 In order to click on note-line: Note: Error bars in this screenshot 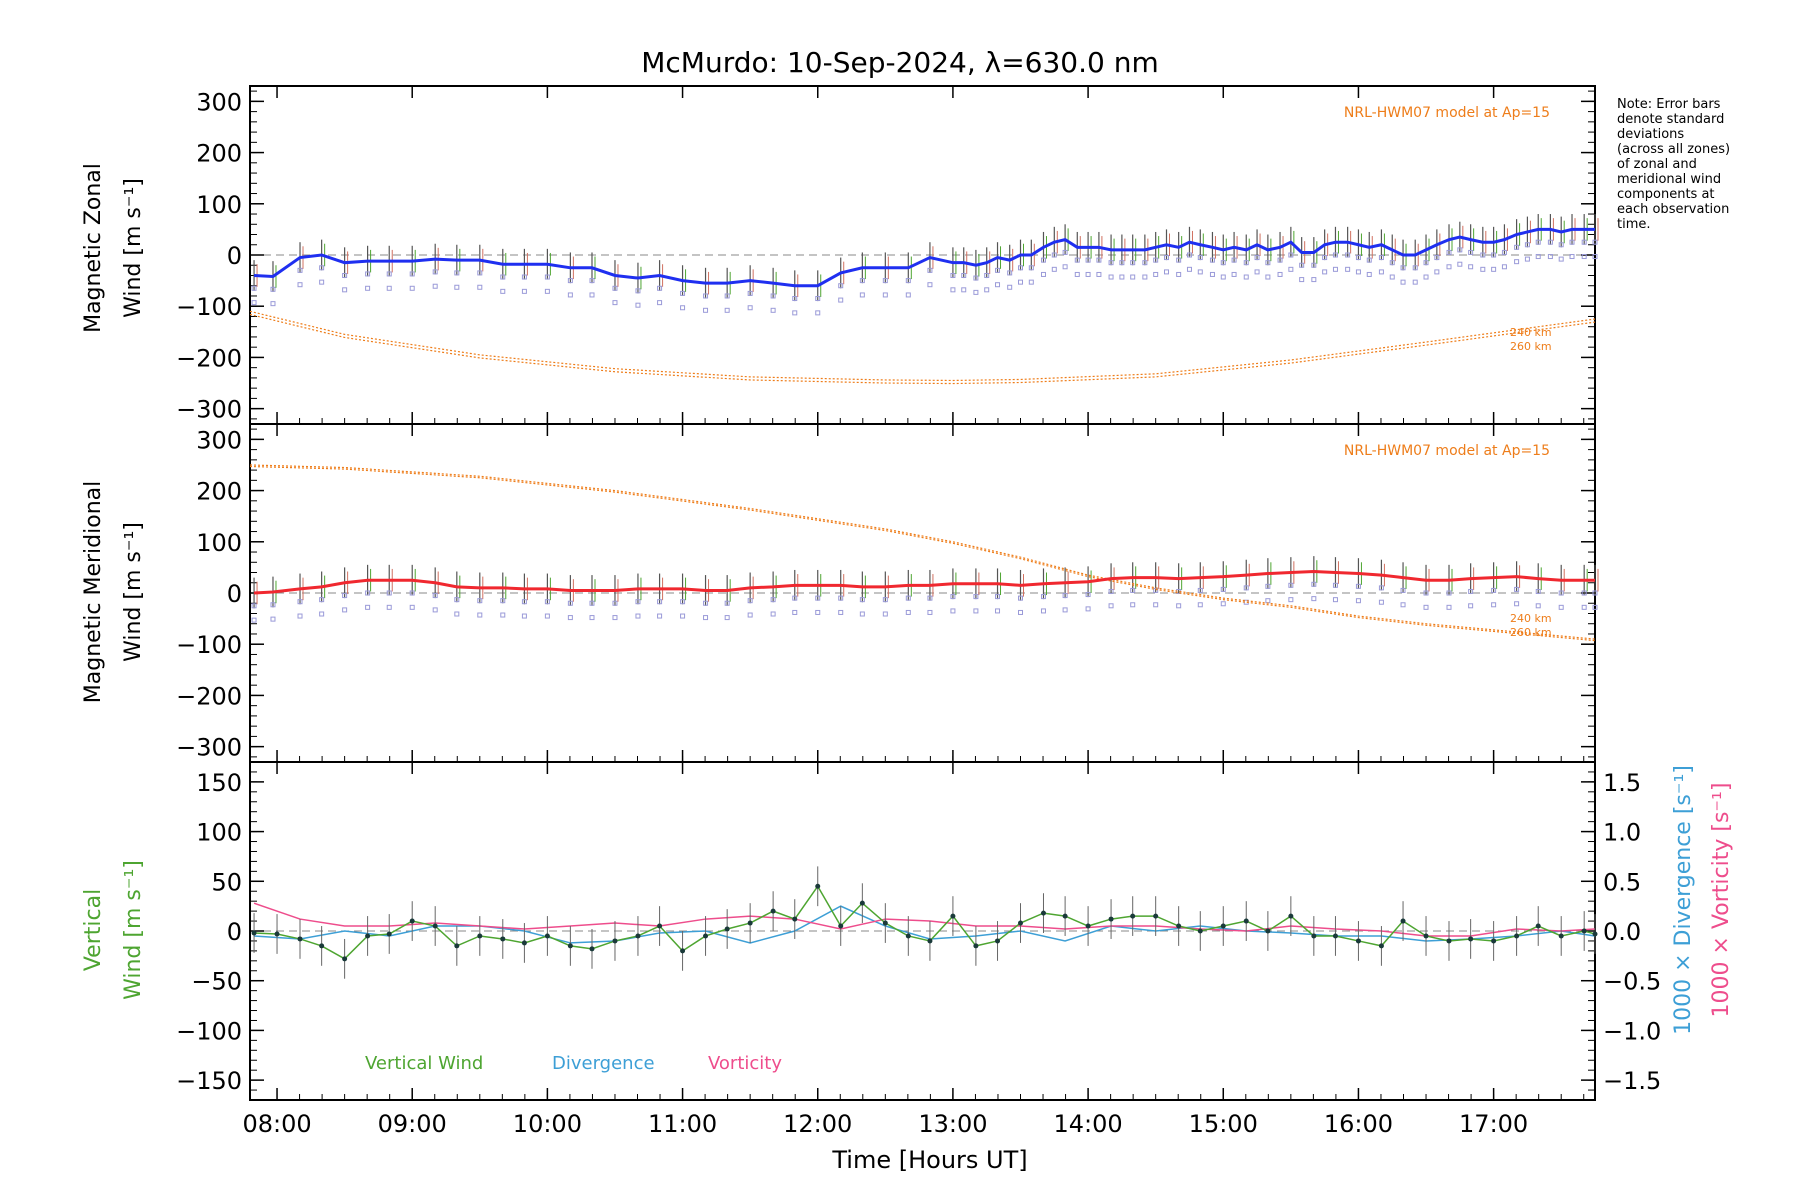, I will do `click(1669, 104)`.